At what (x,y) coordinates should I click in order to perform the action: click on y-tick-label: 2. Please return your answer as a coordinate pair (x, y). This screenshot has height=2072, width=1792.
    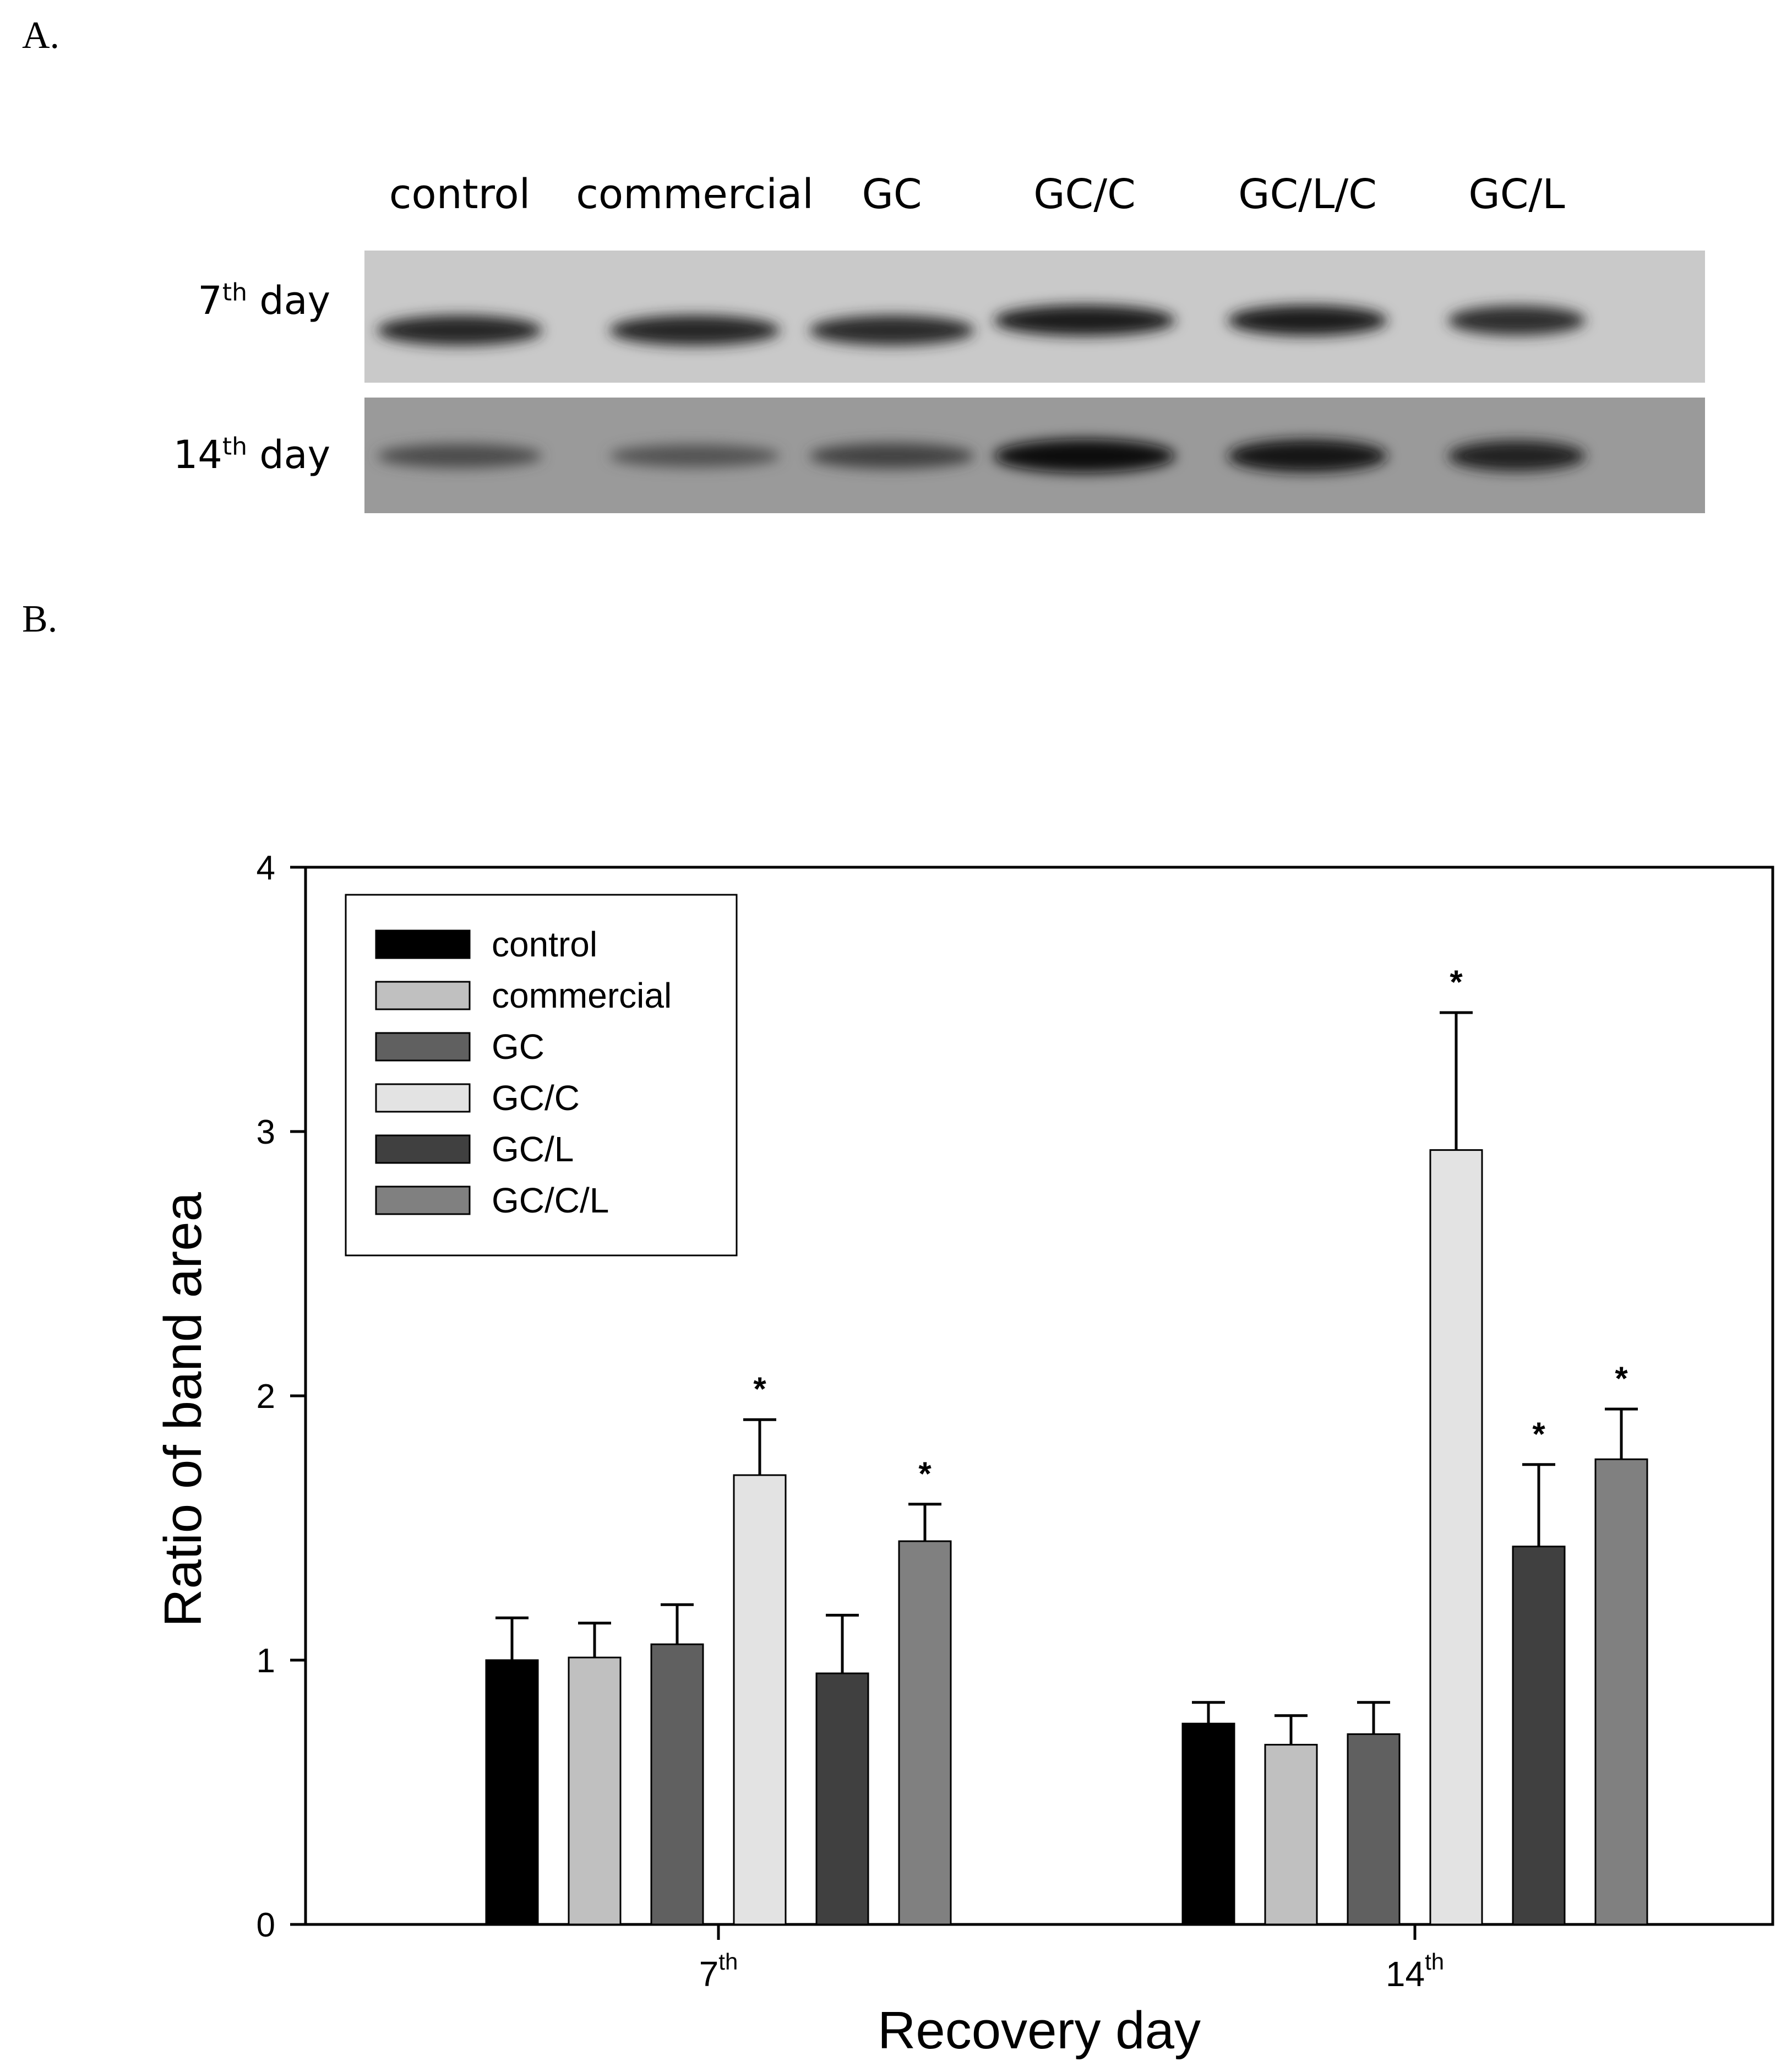
    Looking at the image, I should click on (266, 1397).